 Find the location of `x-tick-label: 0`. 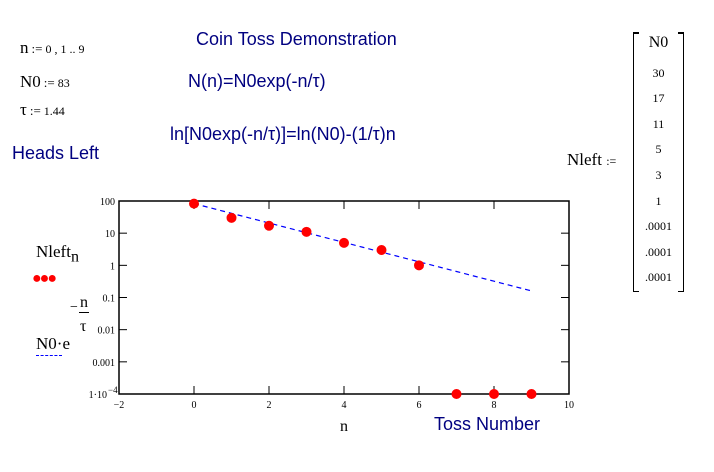

x-tick-label: 0 is located at coordinates (194, 405).